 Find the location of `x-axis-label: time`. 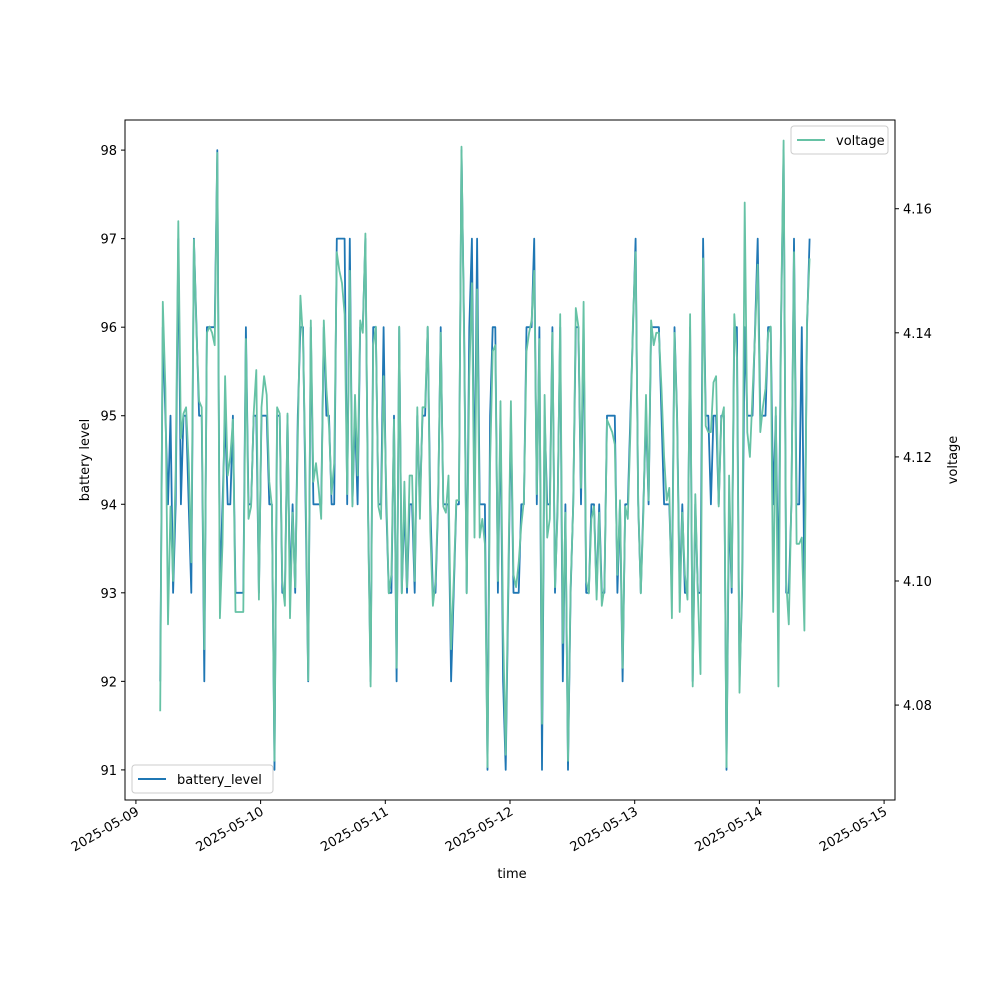

x-axis-label: time is located at coordinates (511, 874).